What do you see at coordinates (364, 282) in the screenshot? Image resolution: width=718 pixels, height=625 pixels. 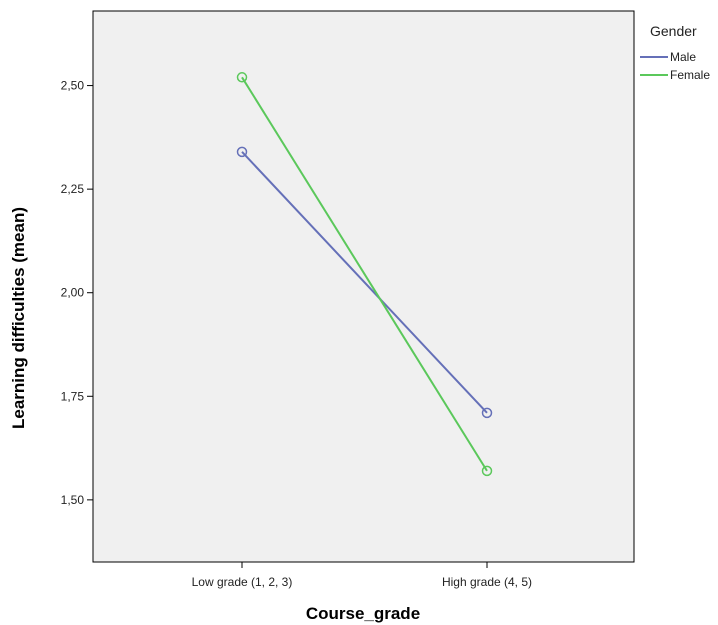 I see `series-line-male` at bounding box center [364, 282].